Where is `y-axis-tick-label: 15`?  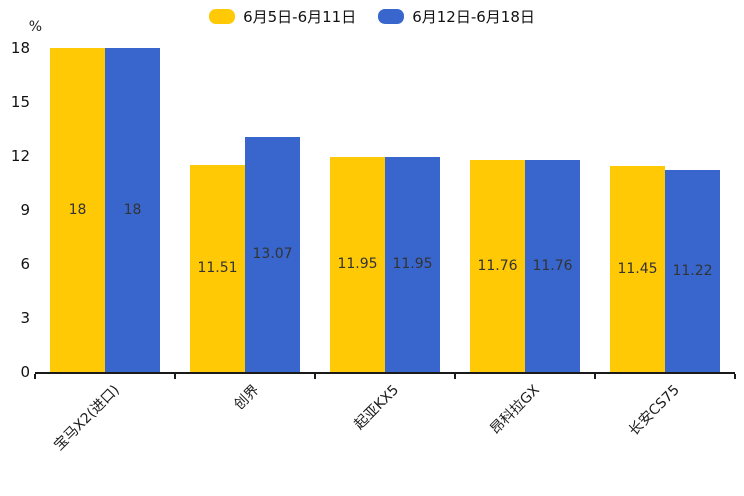
y-axis-tick-label: 15 is located at coordinates (20, 102).